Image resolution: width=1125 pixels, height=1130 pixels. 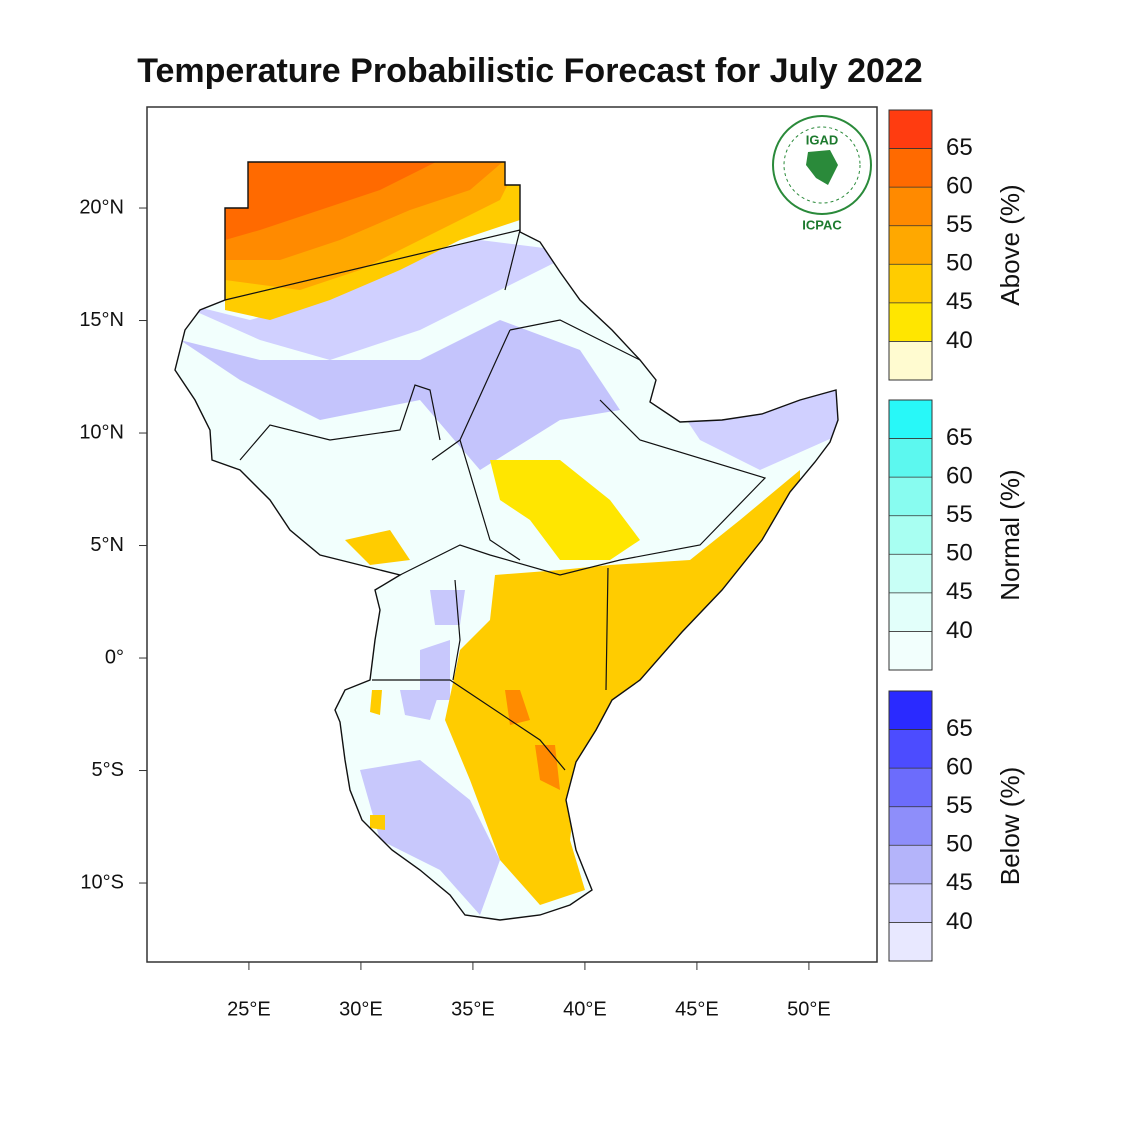 What do you see at coordinates (1010, 826) in the screenshot?
I see `legend-title: Below (%)` at bounding box center [1010, 826].